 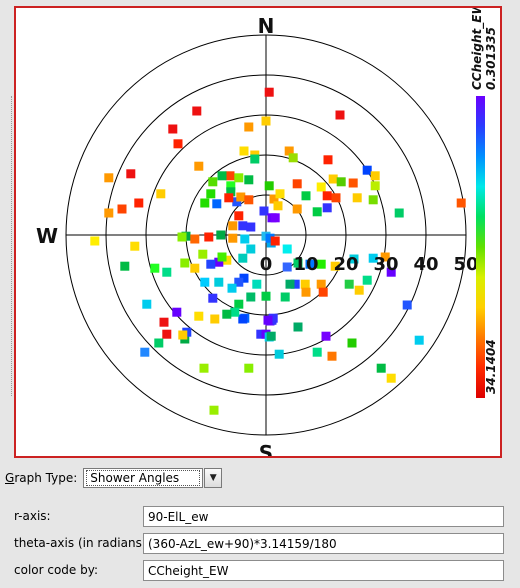 What do you see at coordinates (323, 570) in the screenshot?
I see `color-code-field: CCheight_EW` at bounding box center [323, 570].